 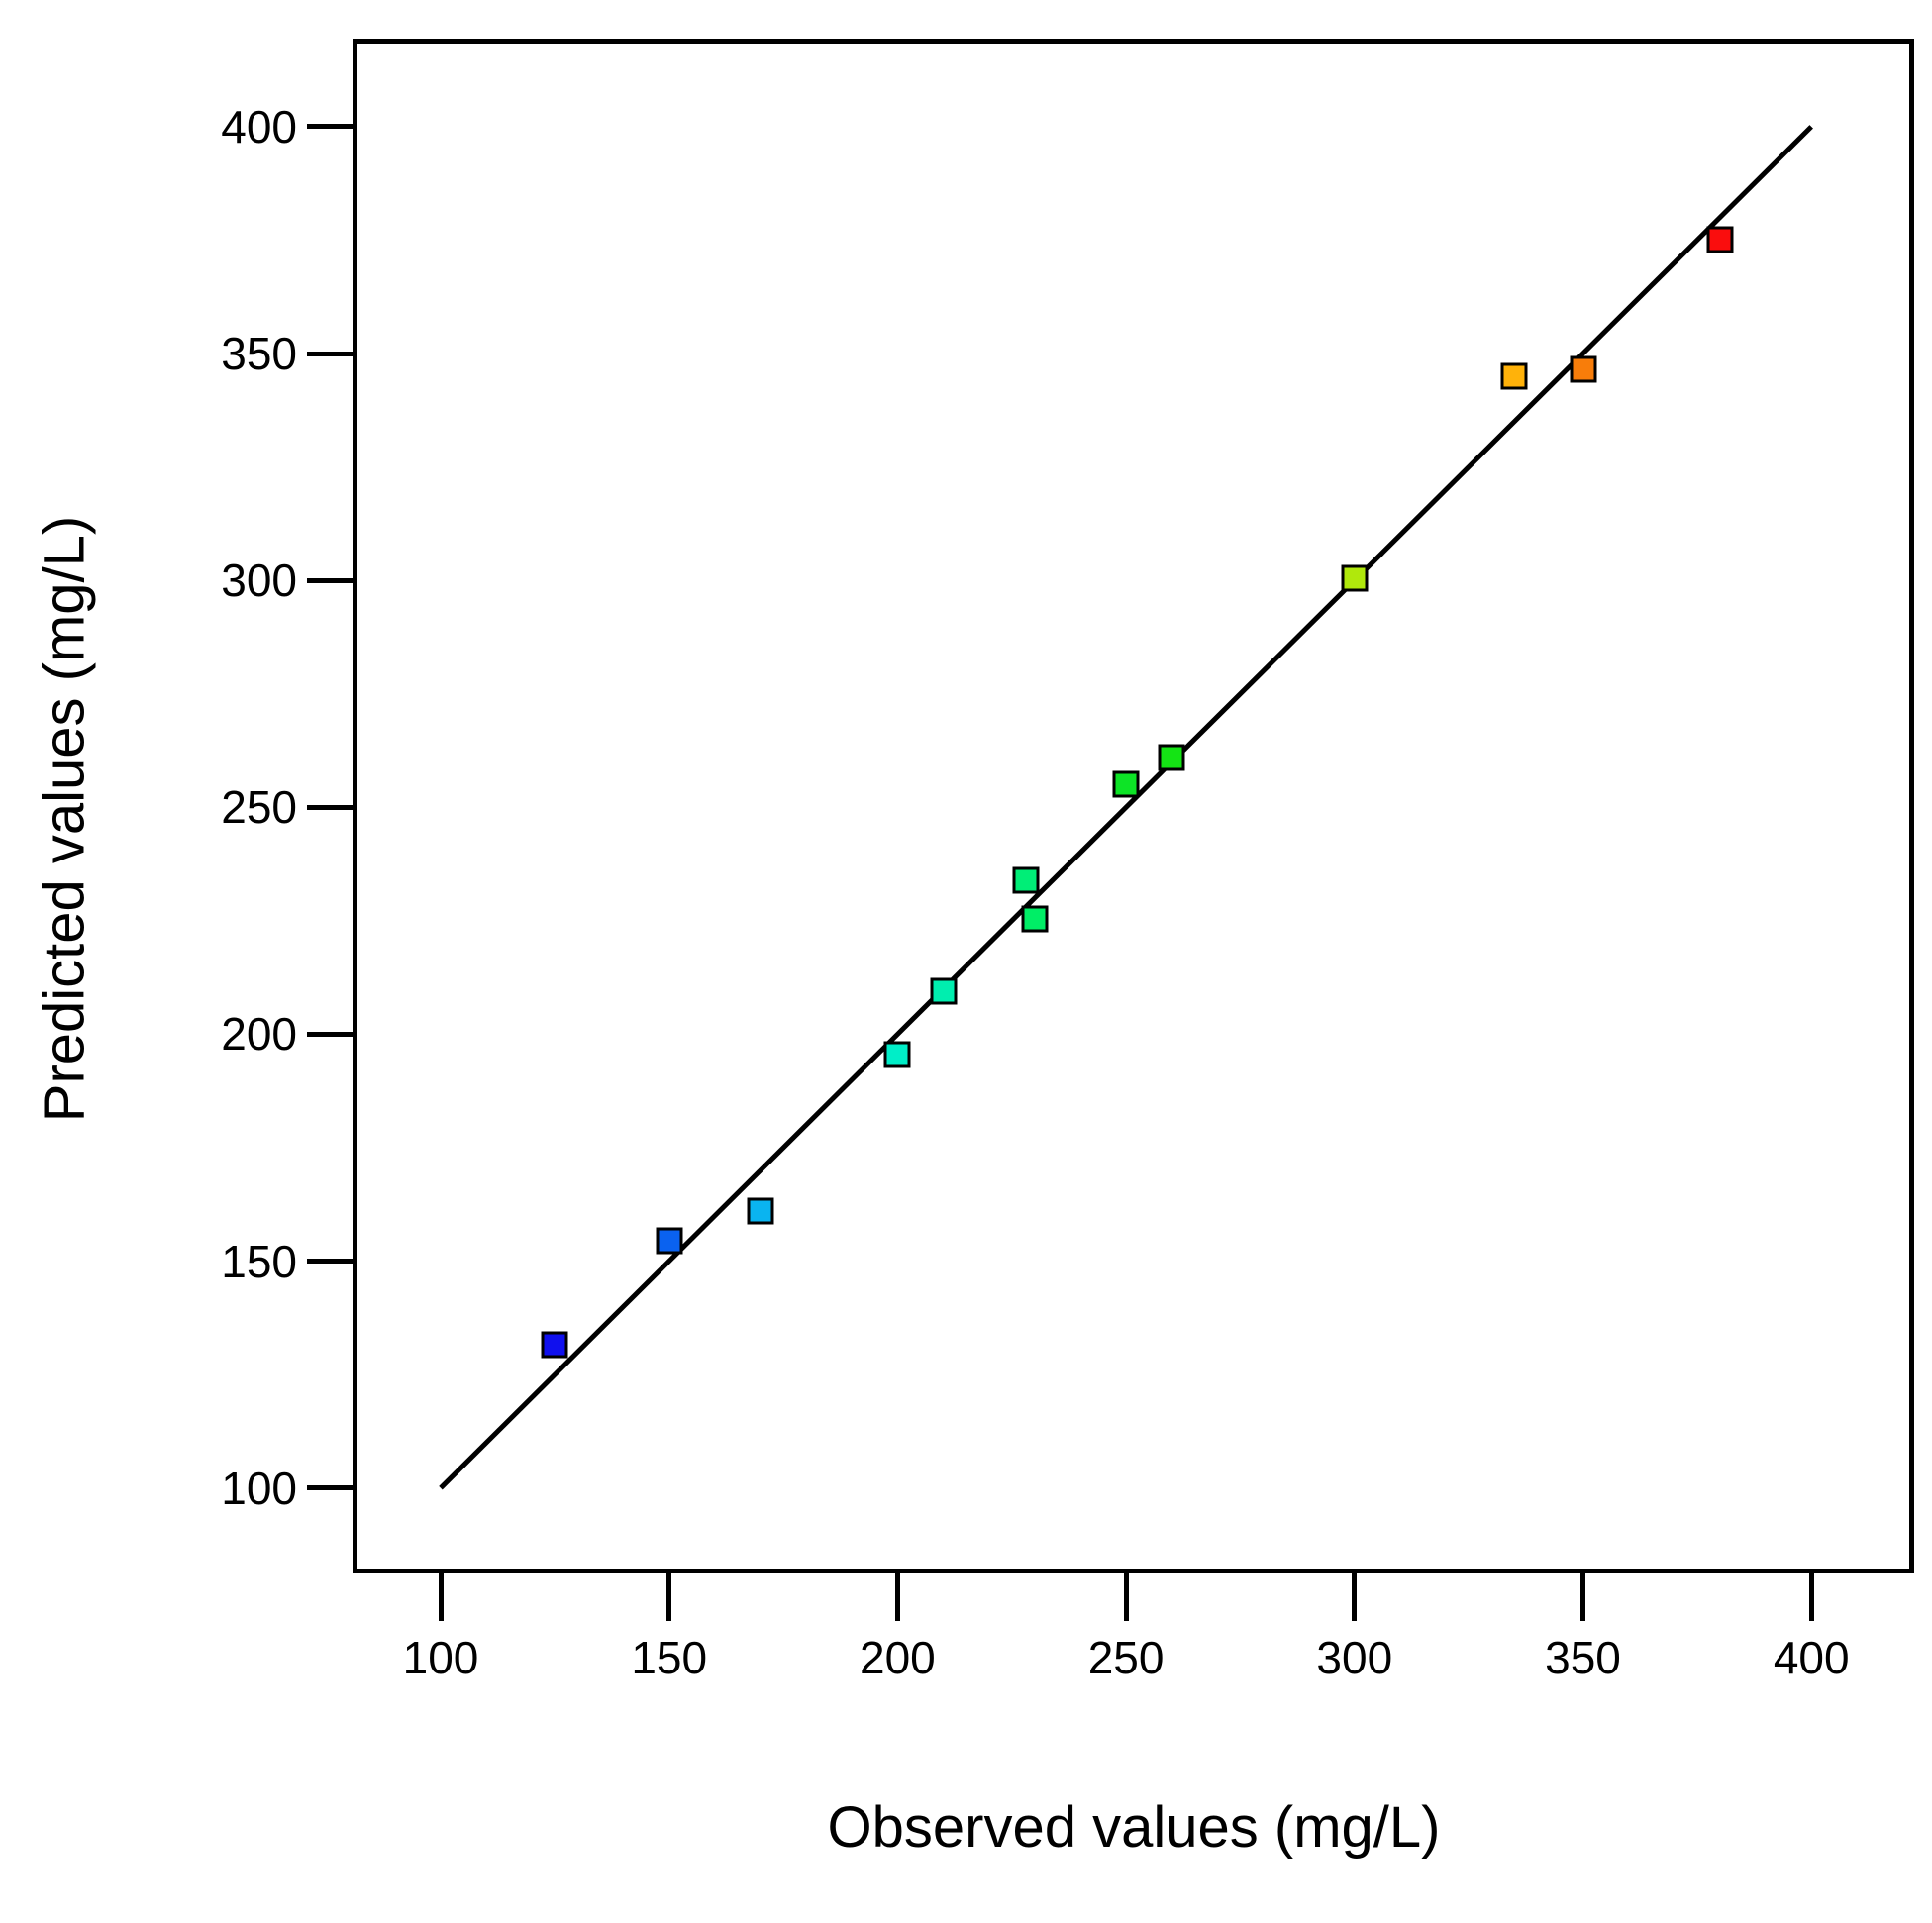 I want to click on x-axis-title: Observed values (mg/L), so click(x=1134, y=1827).